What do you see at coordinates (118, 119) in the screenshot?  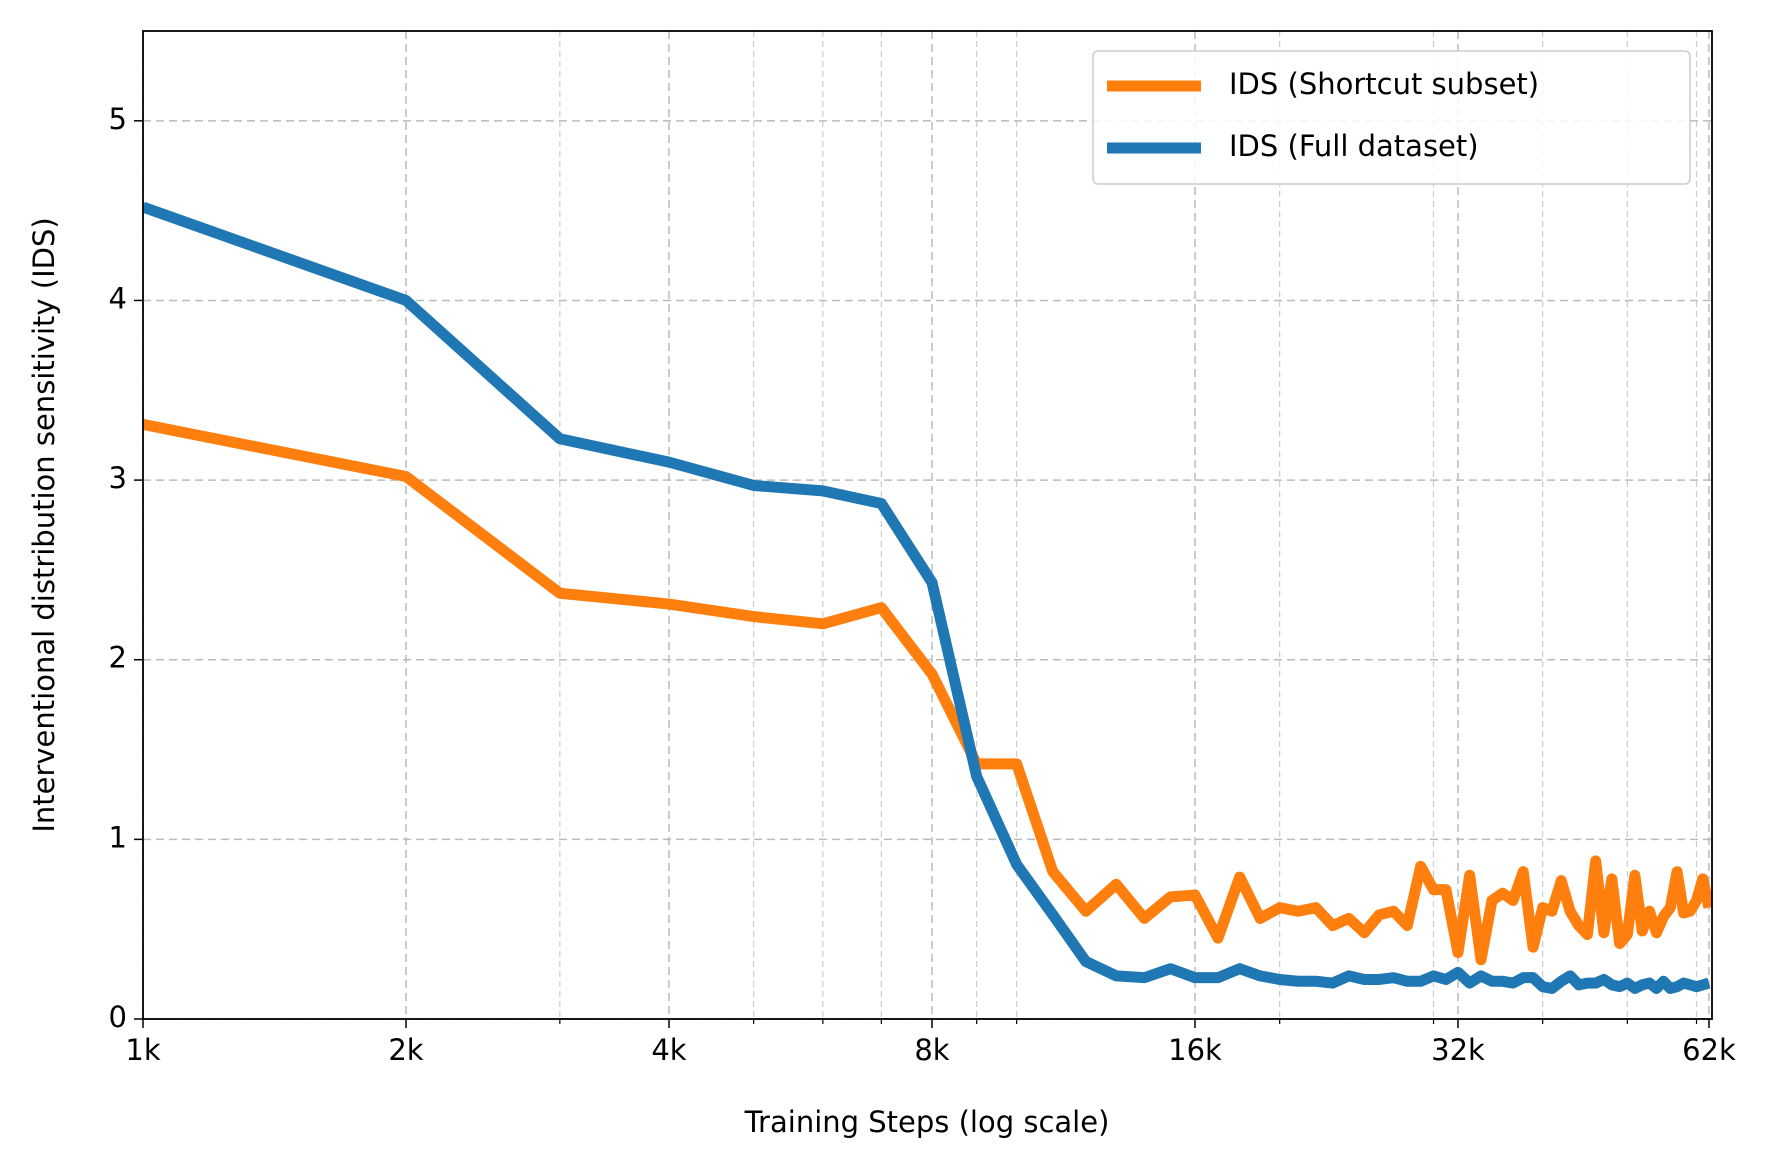 I see `y-tick-label: 5` at bounding box center [118, 119].